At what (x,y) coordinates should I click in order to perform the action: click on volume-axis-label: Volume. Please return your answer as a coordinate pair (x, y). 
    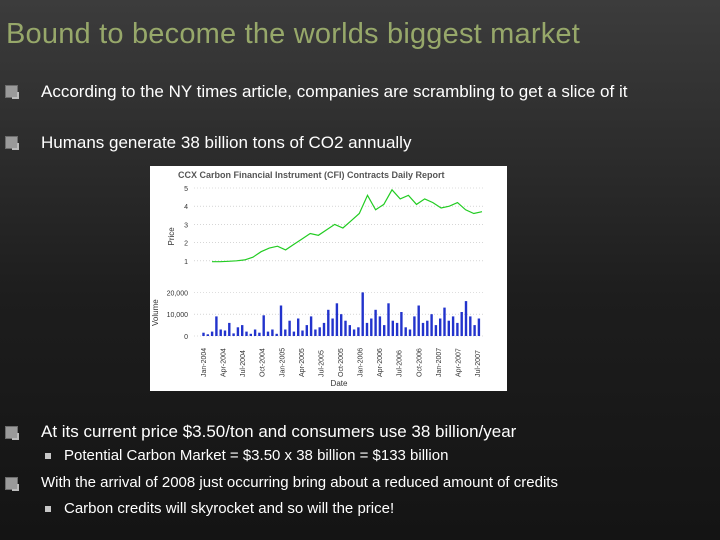
    Looking at the image, I should click on (155, 312).